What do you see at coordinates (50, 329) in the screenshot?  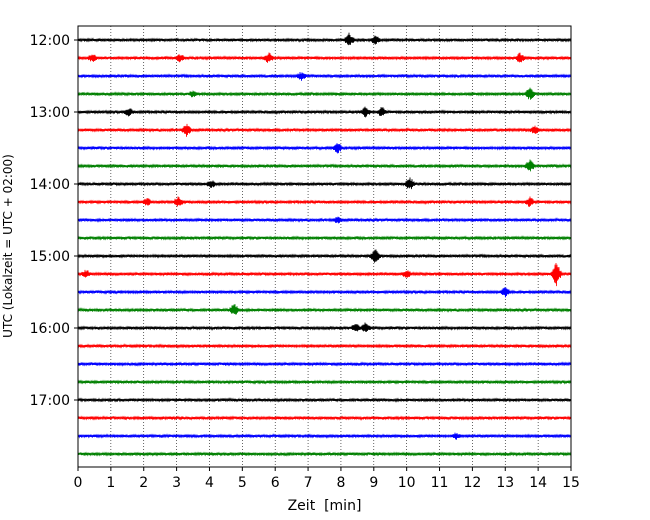 I see `y-tick-label: 16:00` at bounding box center [50, 329].